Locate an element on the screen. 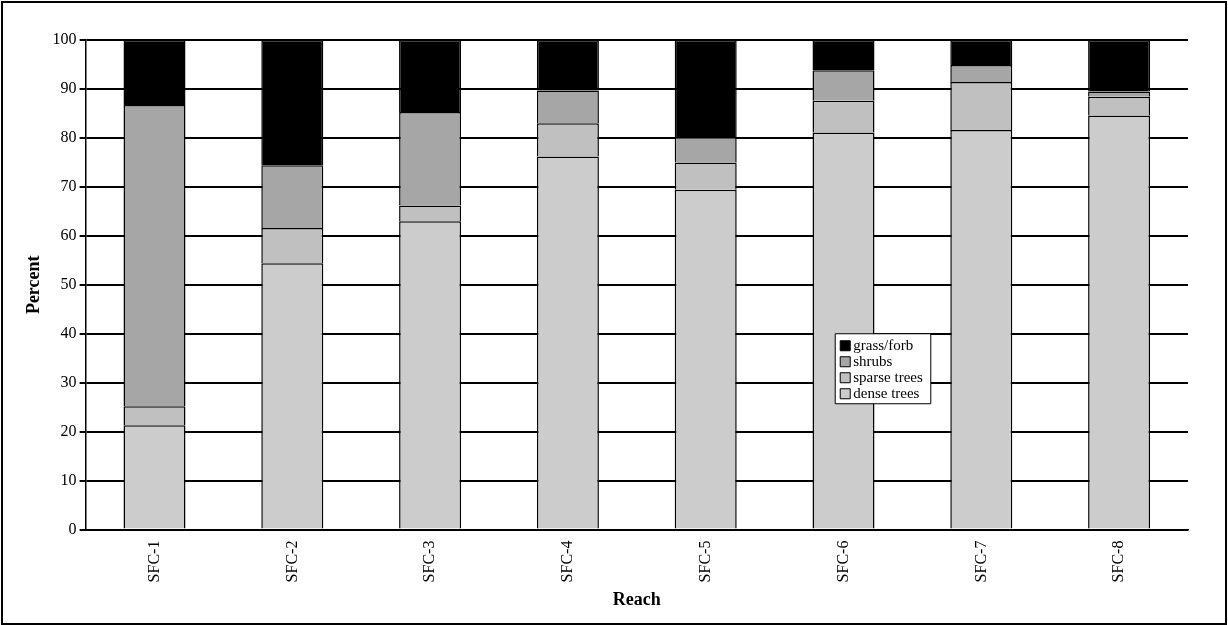  x-tick-label: SFC-2 is located at coordinates (291, 561).